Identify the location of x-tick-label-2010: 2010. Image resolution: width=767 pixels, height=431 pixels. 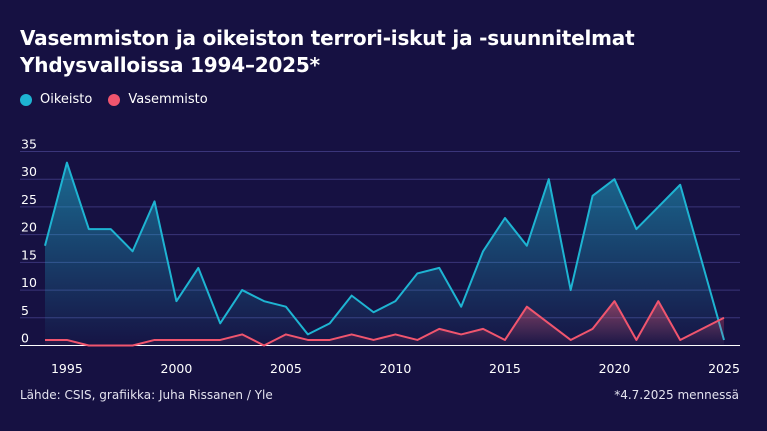
(396, 368).